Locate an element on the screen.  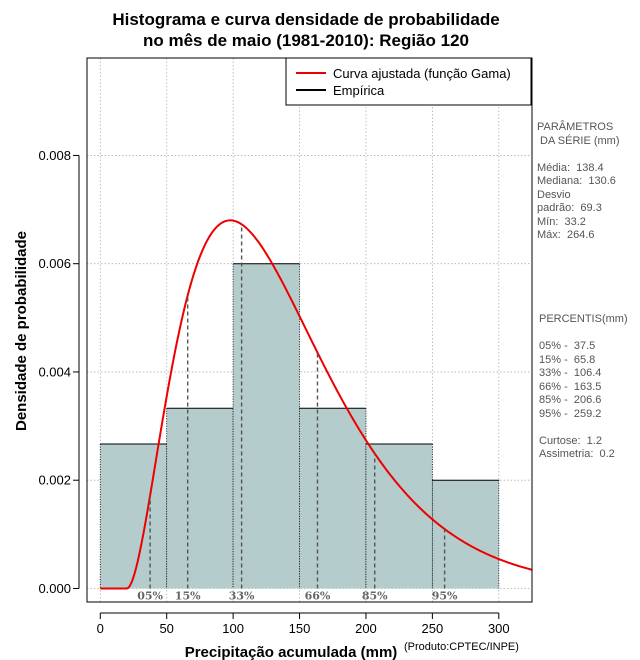
y-tick-label-3: 0.006 is located at coordinates (54, 263).